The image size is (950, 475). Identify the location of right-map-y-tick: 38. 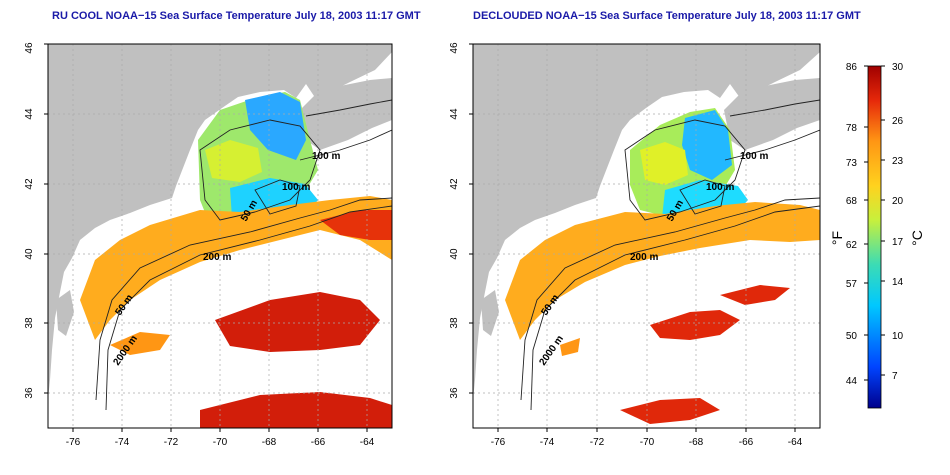
(454, 323).